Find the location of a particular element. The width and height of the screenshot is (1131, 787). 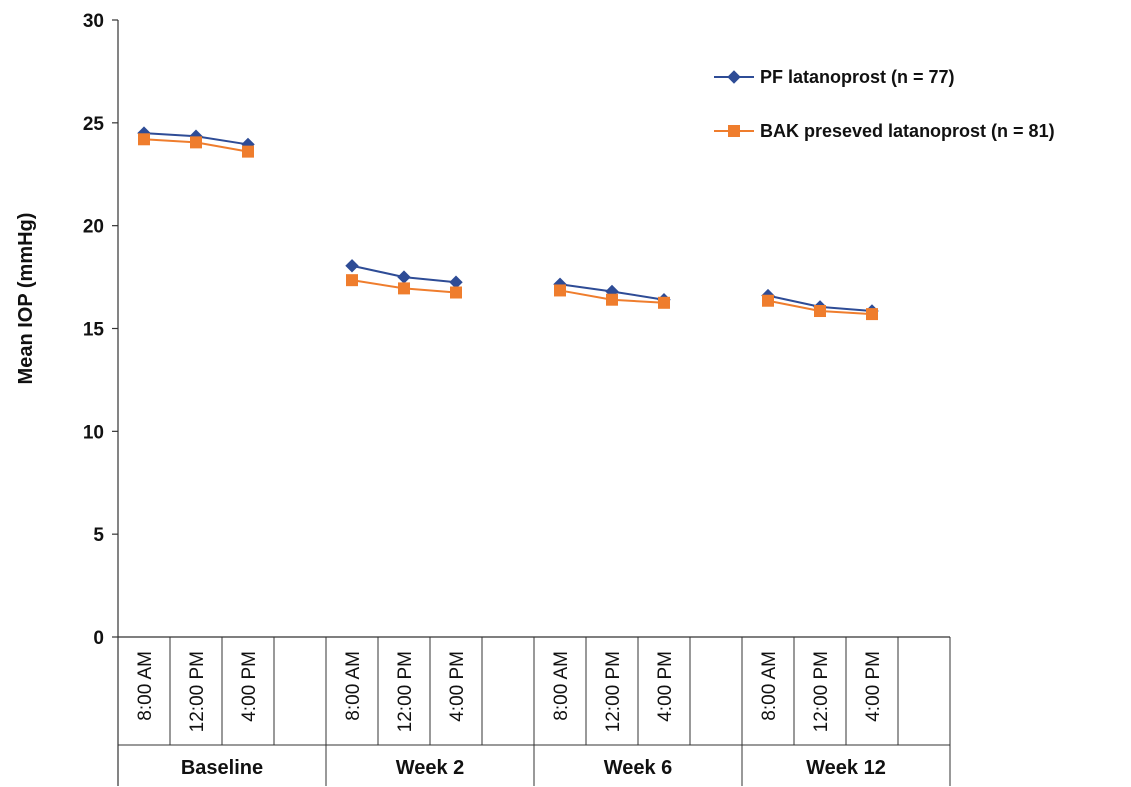

y-tick-label: 15 is located at coordinates (94, 330).